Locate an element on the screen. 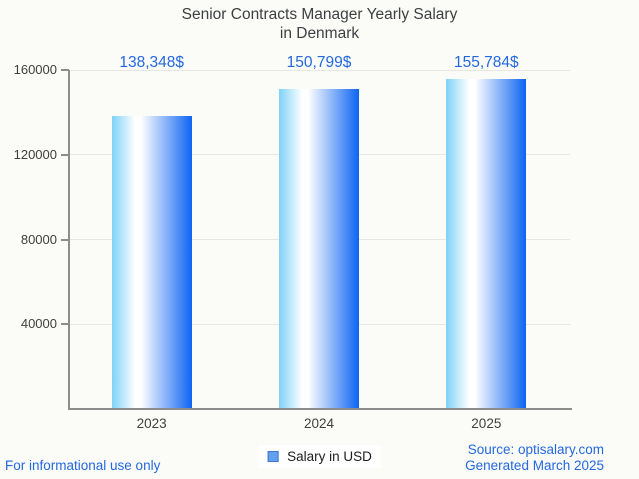  y-axis-line is located at coordinates (69, 240).